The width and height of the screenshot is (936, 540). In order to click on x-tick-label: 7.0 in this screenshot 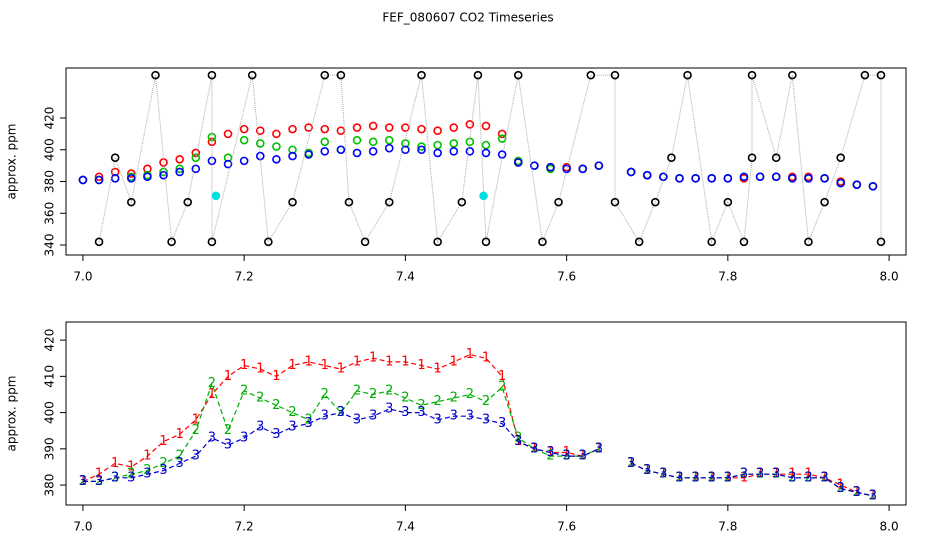, I will do `click(82, 277)`.